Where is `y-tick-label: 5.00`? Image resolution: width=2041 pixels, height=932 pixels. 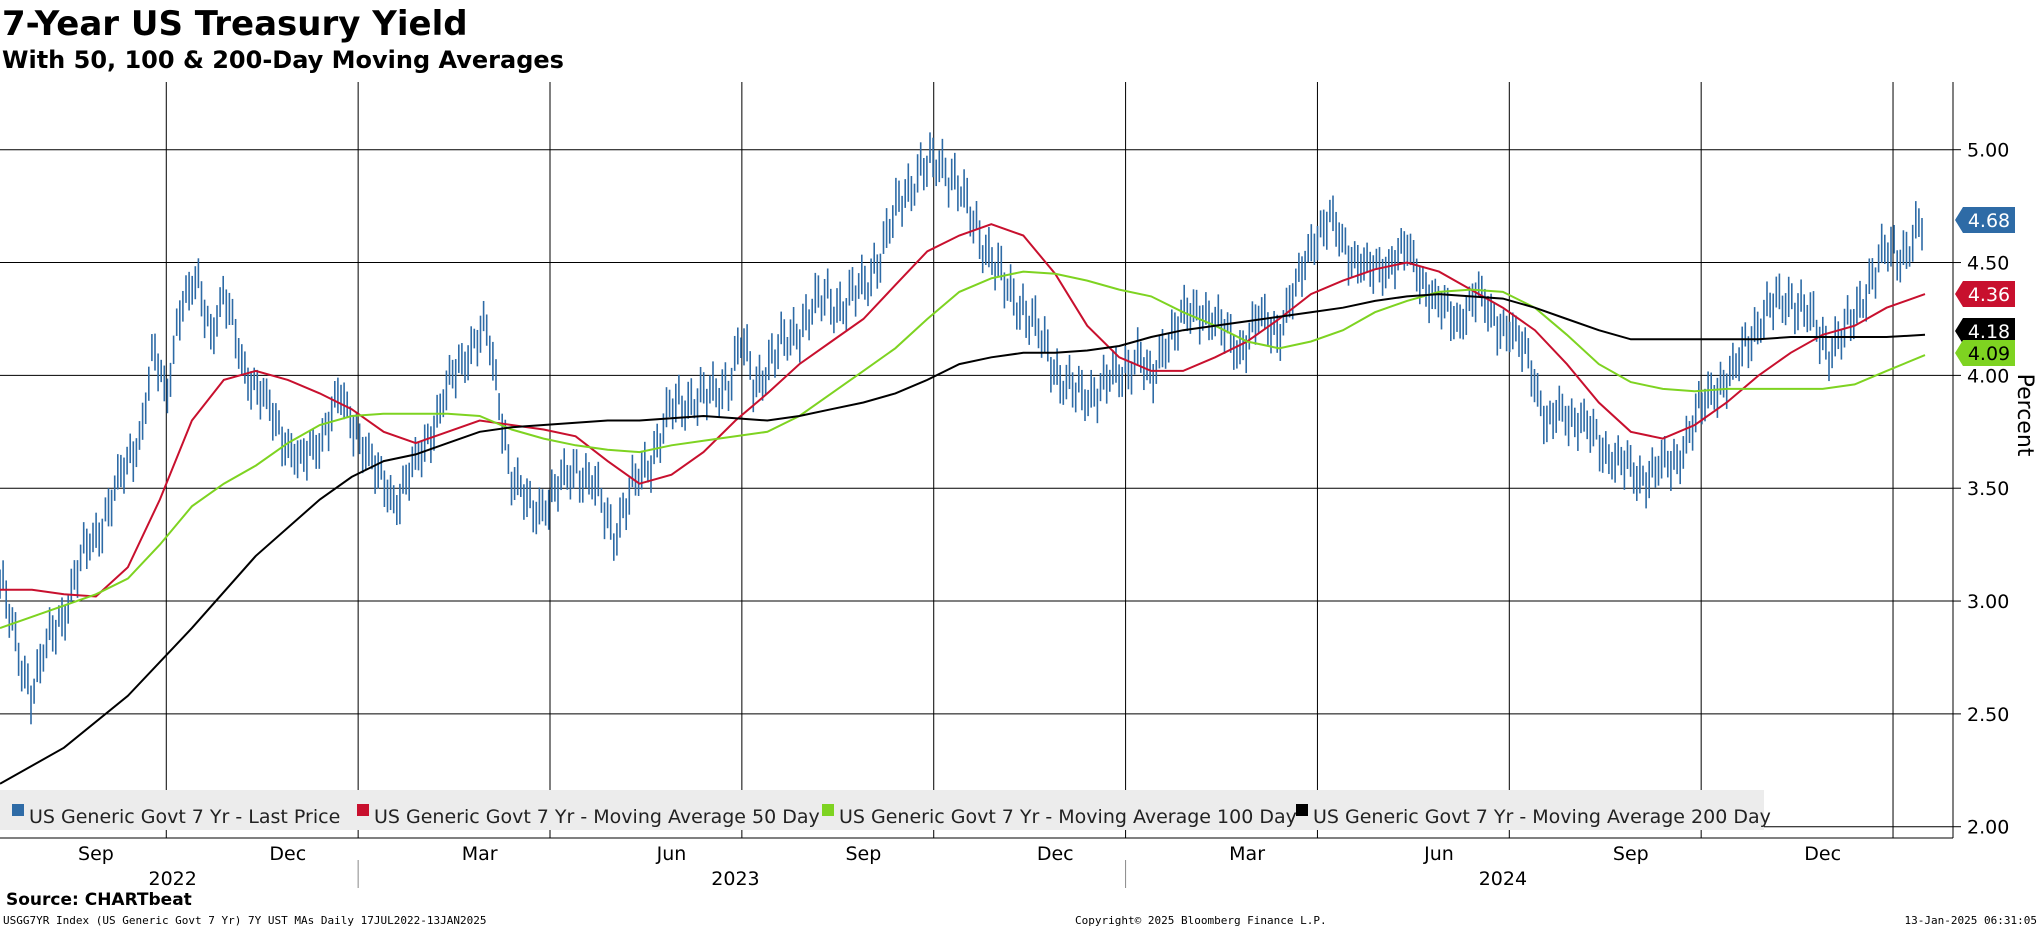 y-tick-label: 5.00 is located at coordinates (1988, 151).